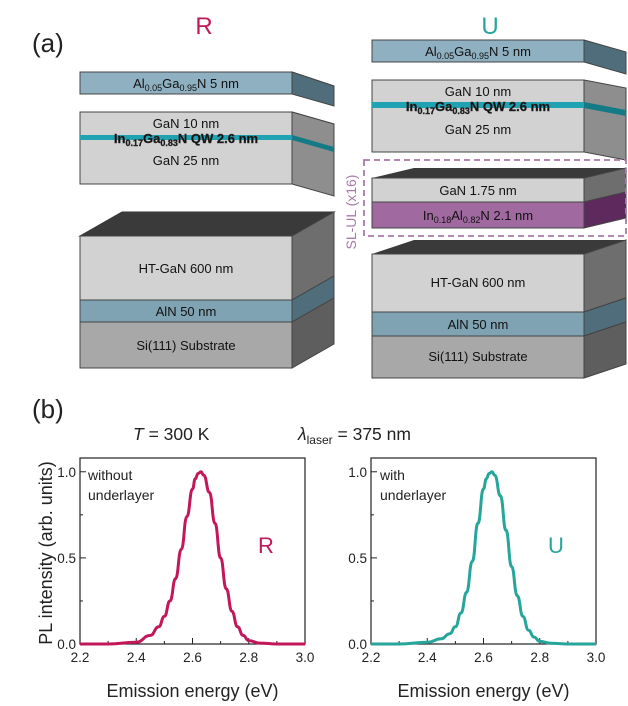 Image resolution: width=628 pixels, height=706 pixels. What do you see at coordinates (483, 691) in the screenshot?
I see `chart-u-x-axis-title: Emission energy (eV)` at bounding box center [483, 691].